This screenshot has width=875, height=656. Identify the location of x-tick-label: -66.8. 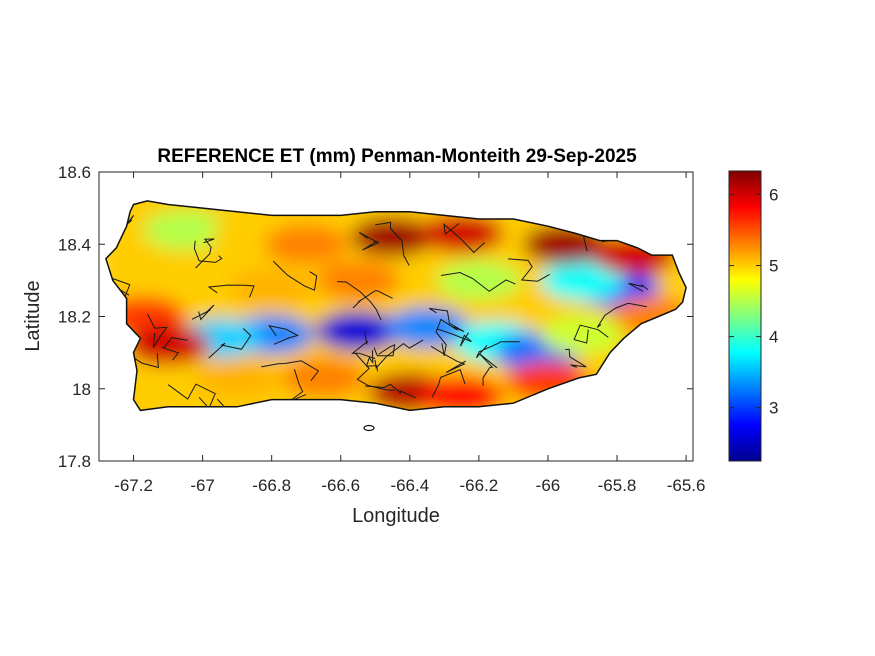
(271, 485).